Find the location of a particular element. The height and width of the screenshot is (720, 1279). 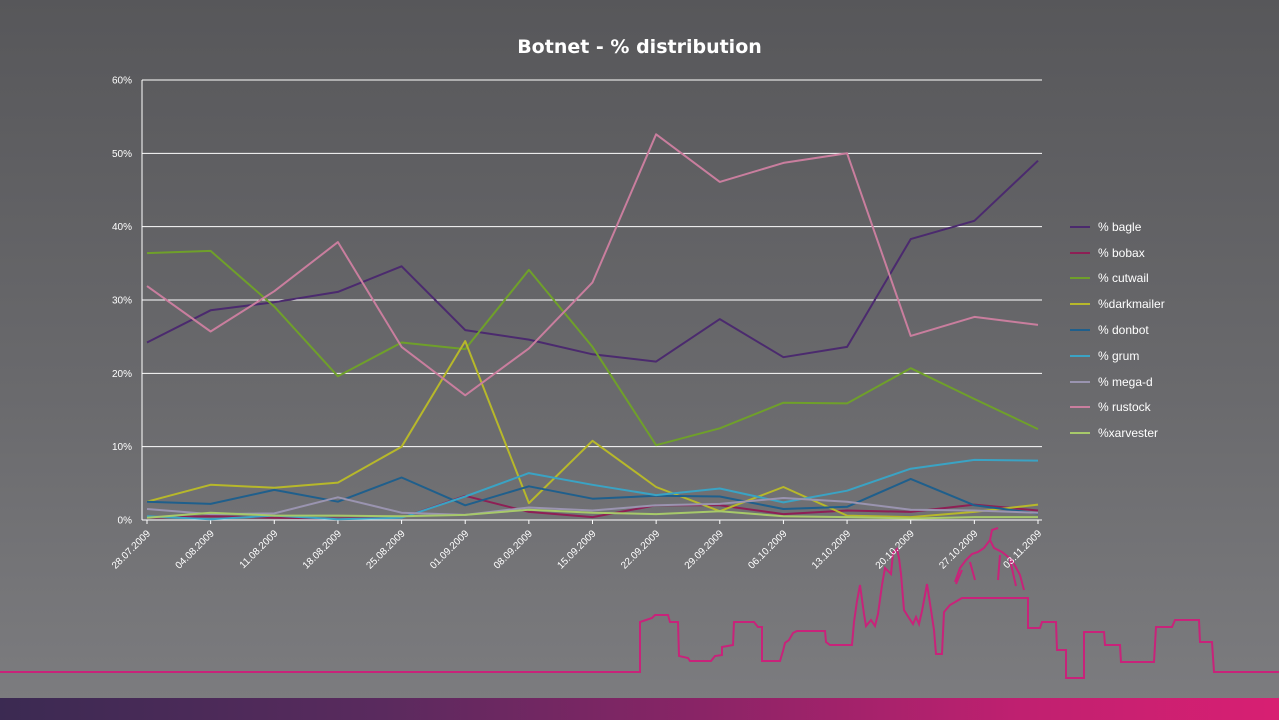

y-tick-label: 50% is located at coordinates (122, 154).